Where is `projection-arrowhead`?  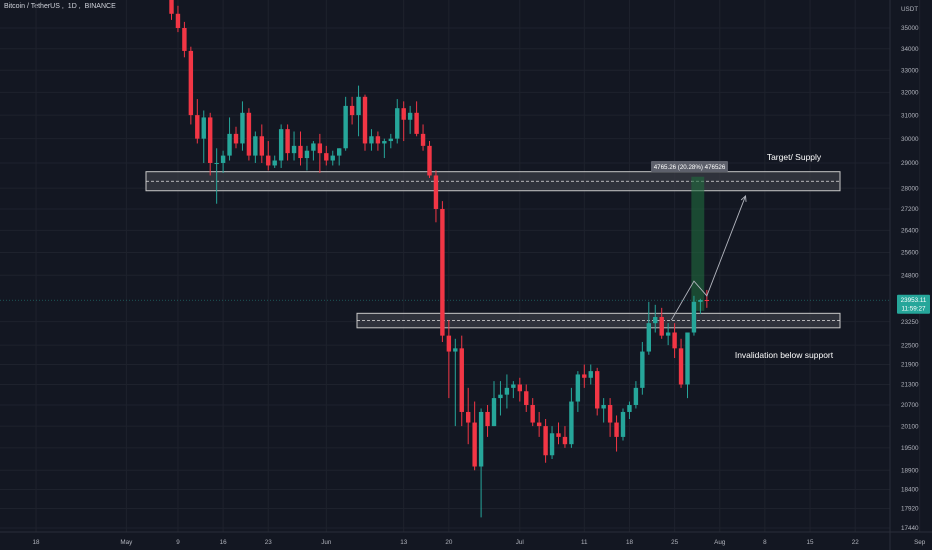
projection-arrowhead is located at coordinates (743, 198).